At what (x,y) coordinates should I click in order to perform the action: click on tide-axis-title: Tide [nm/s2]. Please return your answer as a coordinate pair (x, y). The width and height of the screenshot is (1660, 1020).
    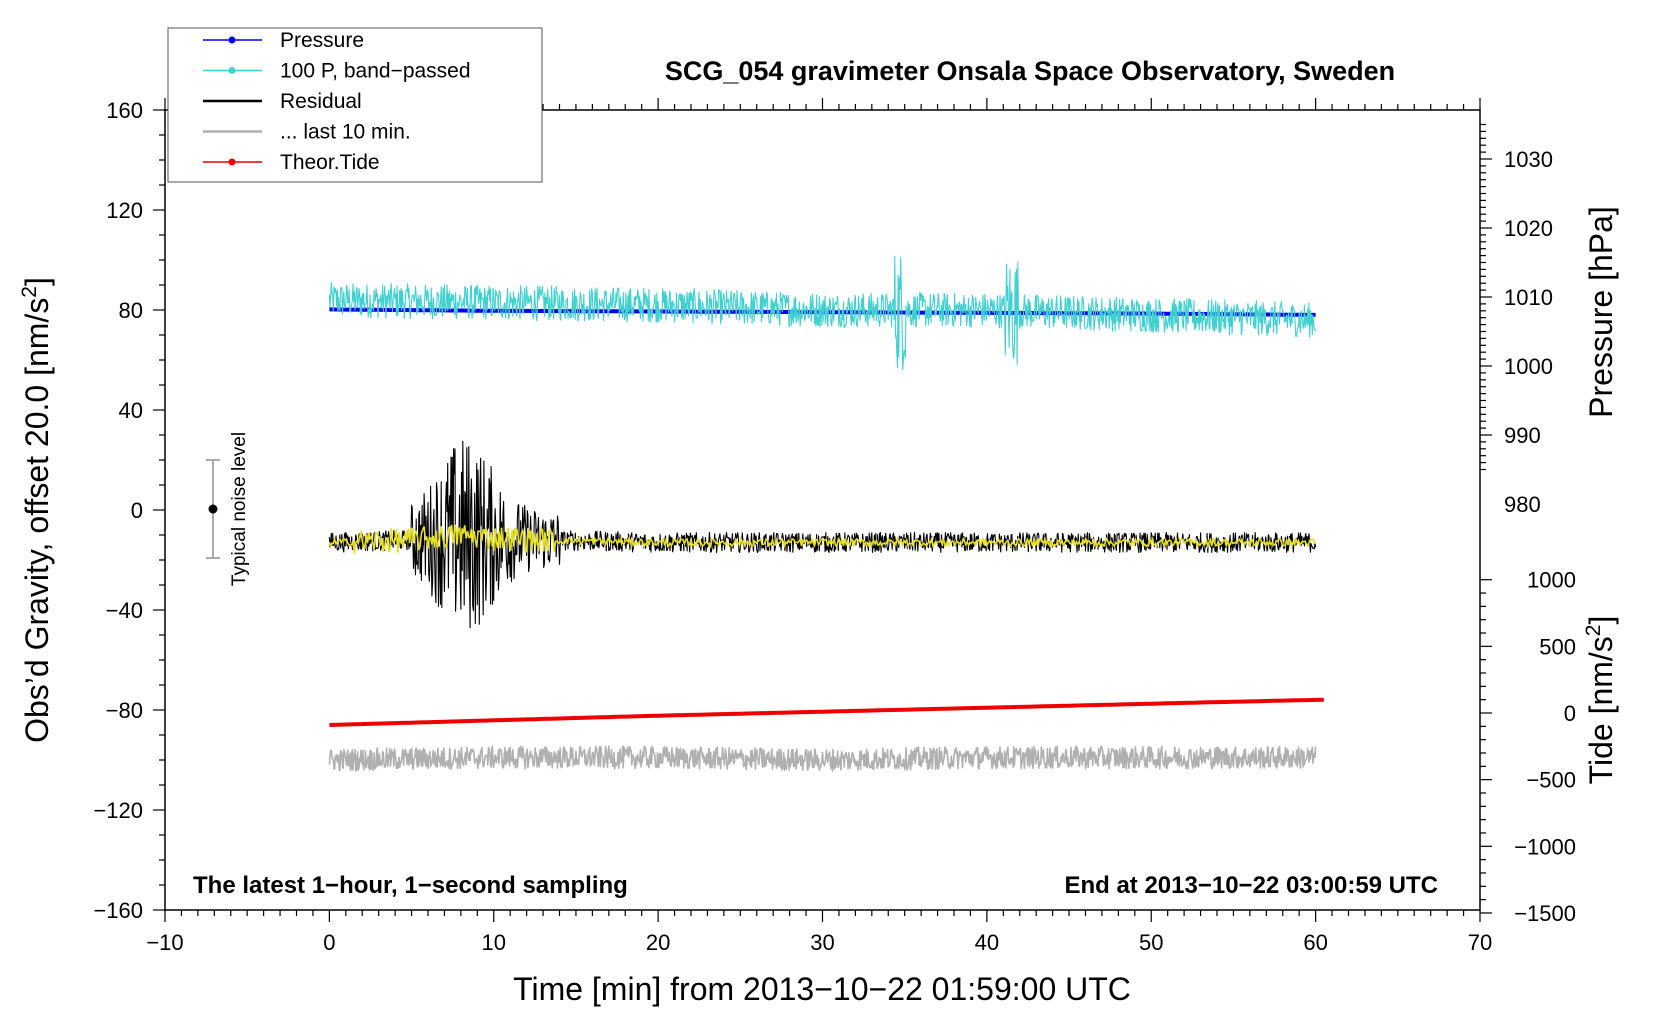
    Looking at the image, I should click on (1600, 700).